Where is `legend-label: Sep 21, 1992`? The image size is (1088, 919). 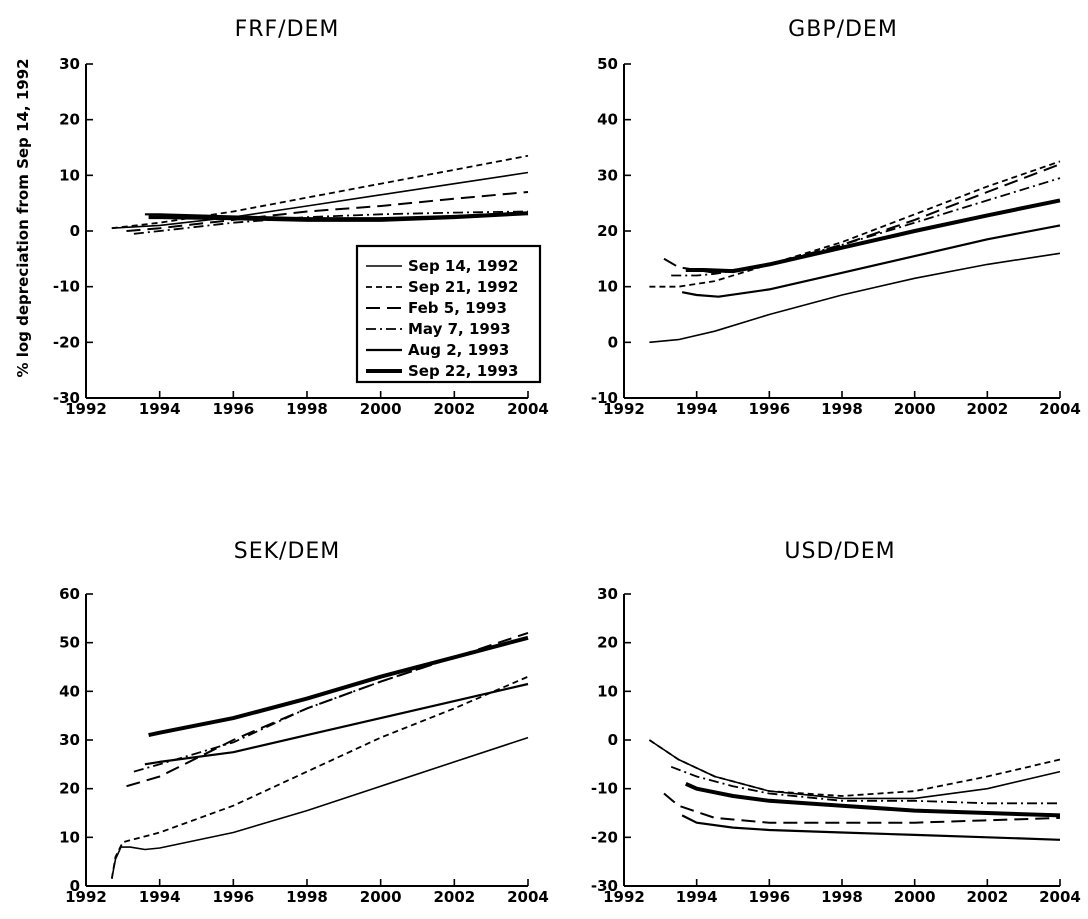
legend-label: Sep 21, 1992 is located at coordinates (463, 287).